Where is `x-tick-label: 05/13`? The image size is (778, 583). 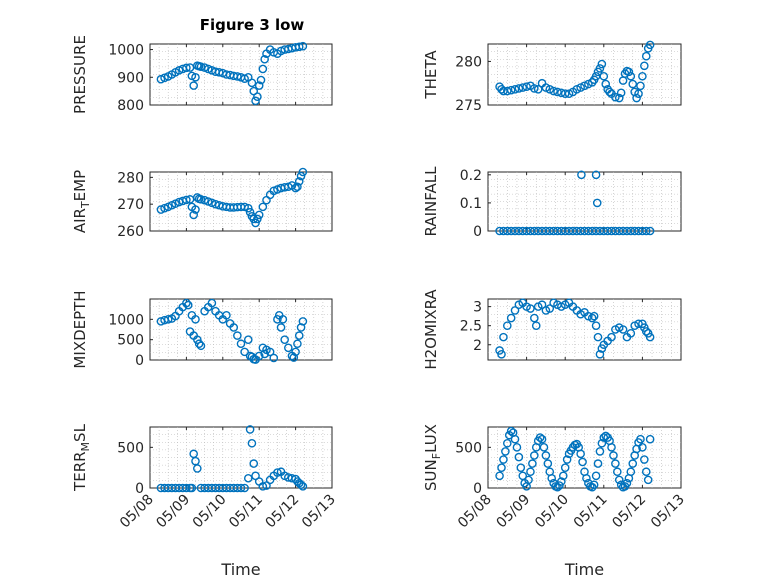 x-tick-label: 05/13 is located at coordinates (319, 512).